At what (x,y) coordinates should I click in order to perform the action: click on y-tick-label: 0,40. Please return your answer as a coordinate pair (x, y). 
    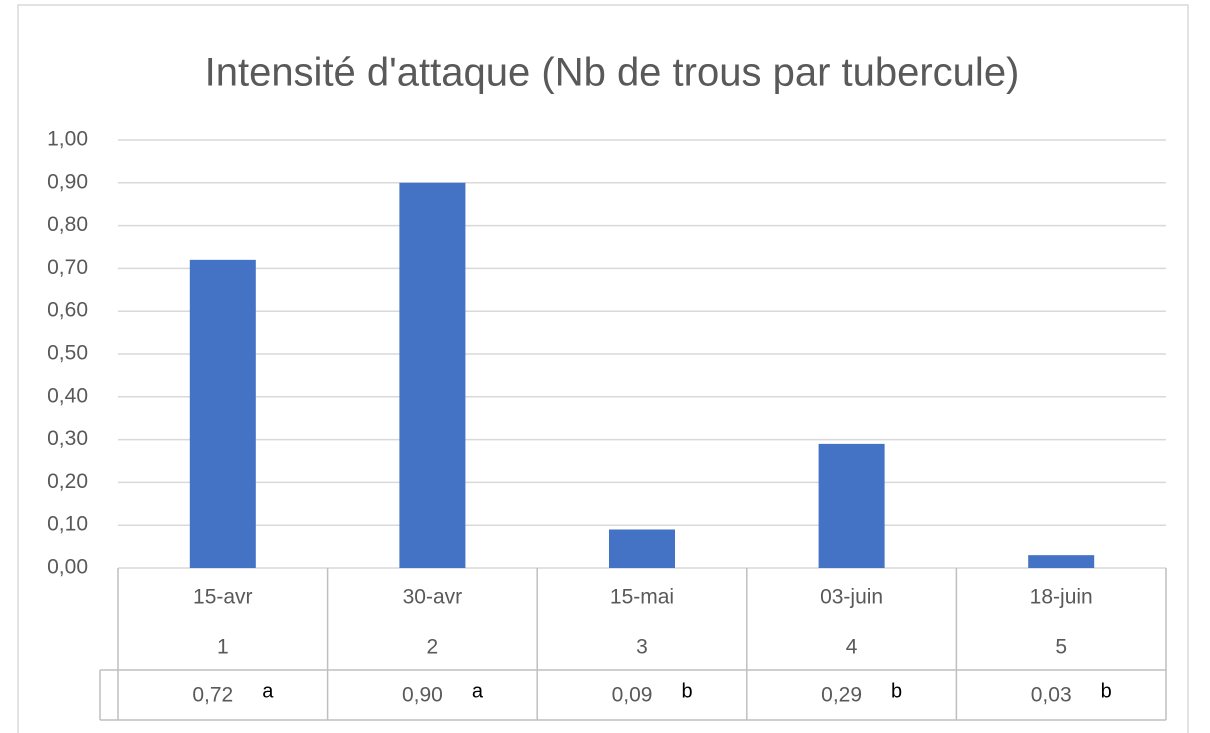
    Looking at the image, I should click on (67, 395).